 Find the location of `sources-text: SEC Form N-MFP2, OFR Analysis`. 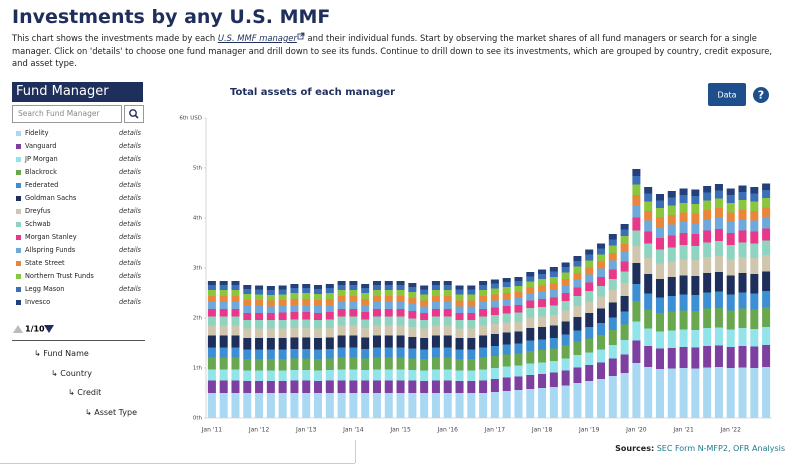

sources-text: SEC Form N-MFP2, OFR Analysis is located at coordinates (721, 448).